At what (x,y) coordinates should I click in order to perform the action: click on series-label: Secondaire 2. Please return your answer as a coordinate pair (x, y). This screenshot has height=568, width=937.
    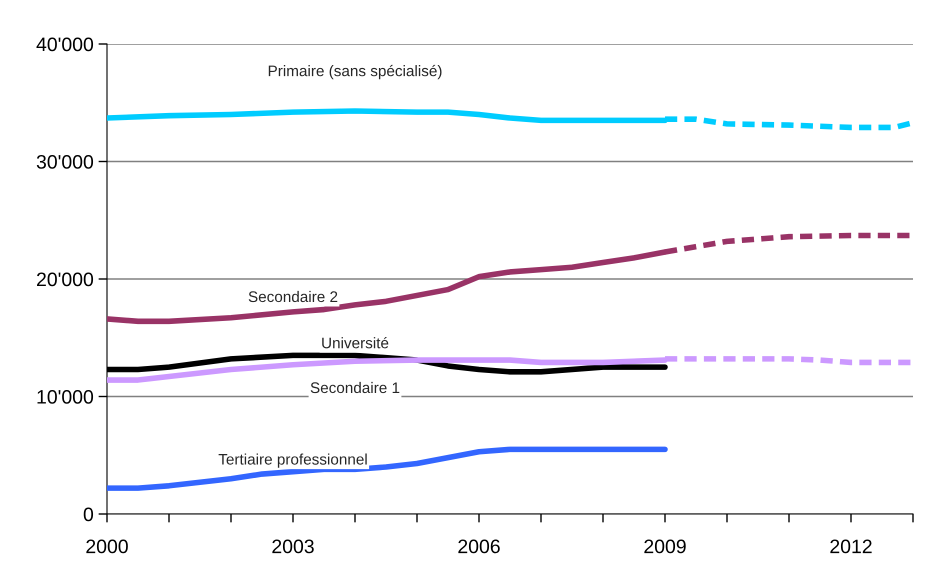
    Looking at the image, I should click on (293, 296).